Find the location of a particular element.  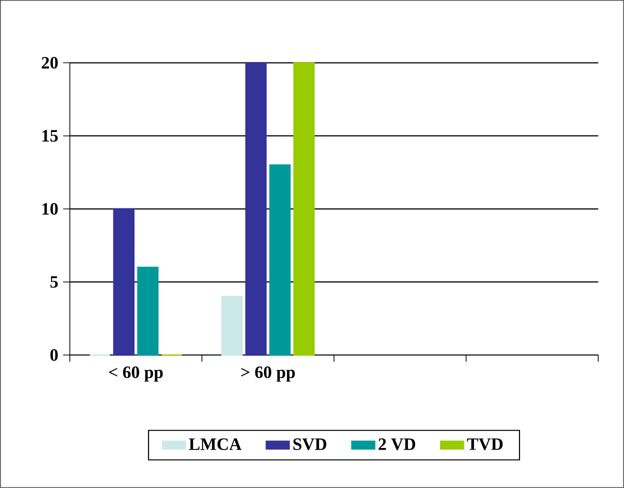

legend-label: LMCA is located at coordinates (215, 444).